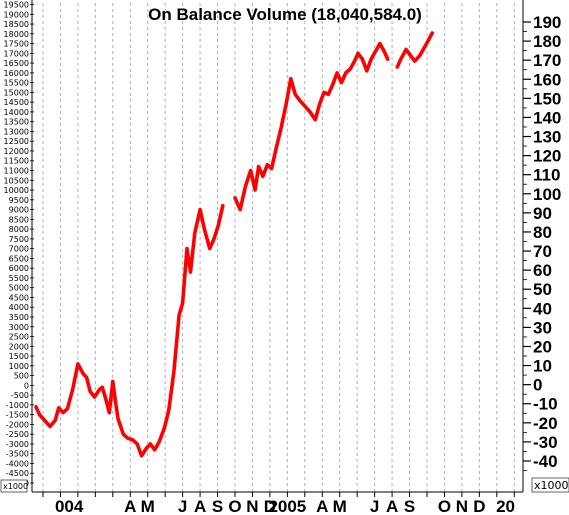  I want to click on left-tick-label-14: 12500, so click(16, 141).